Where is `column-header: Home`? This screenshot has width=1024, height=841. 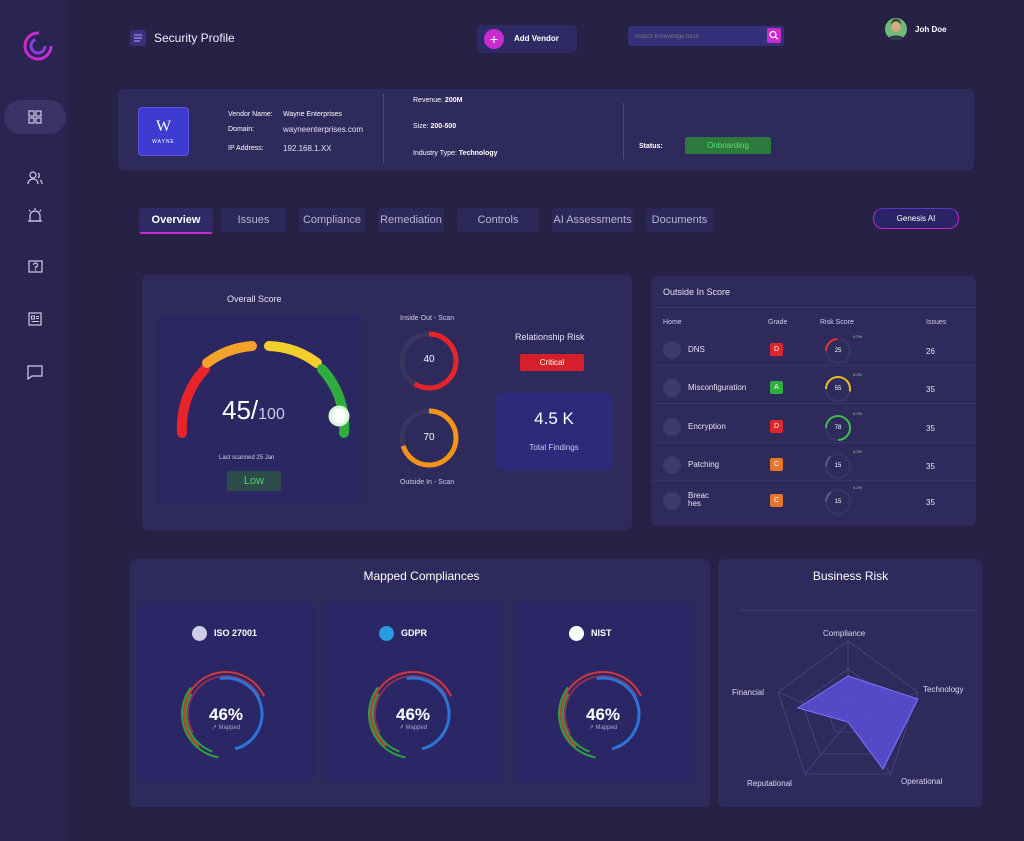
column-header: Home is located at coordinates (672, 322).